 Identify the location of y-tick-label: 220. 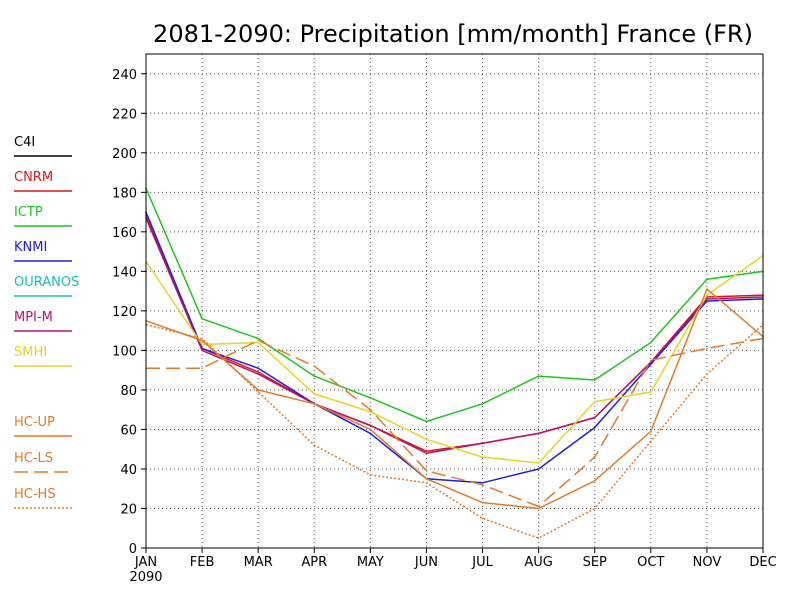
(124, 114).